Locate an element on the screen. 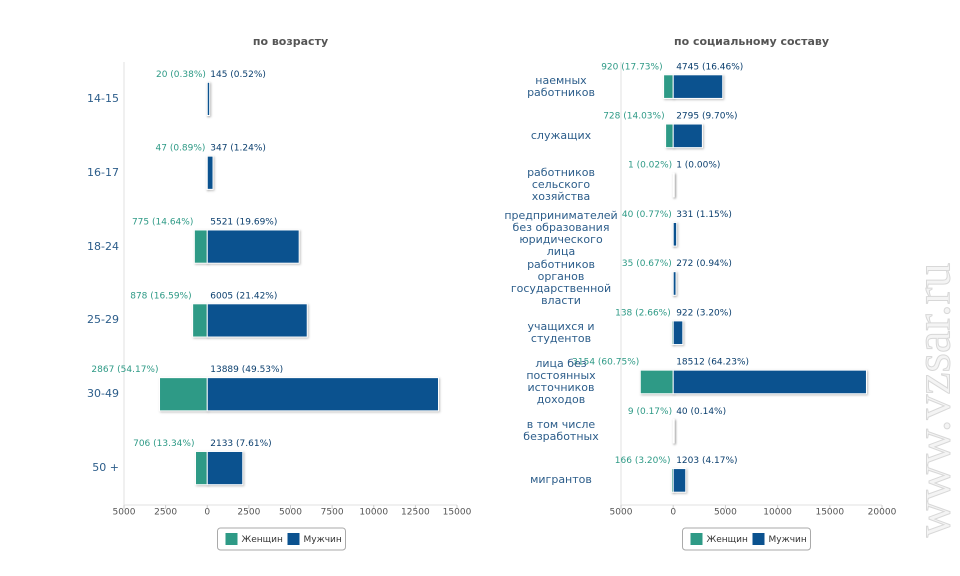 This screenshot has height=576, width=960. category-label: 50 + is located at coordinates (105, 468).